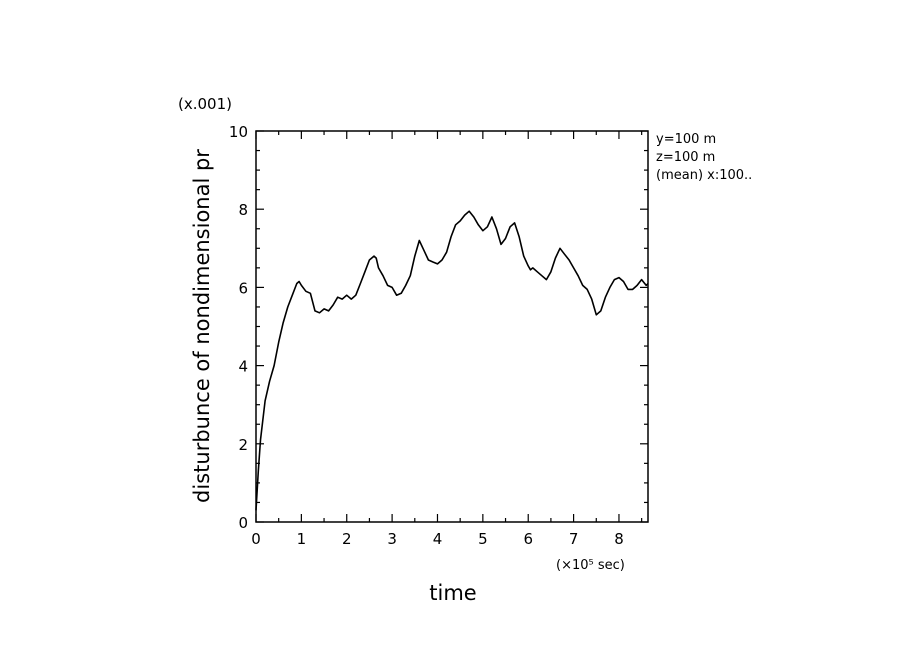 This screenshot has height=654, width=904. What do you see at coordinates (205, 104) in the screenshot?
I see `y-scale-note: (x.001)` at bounding box center [205, 104].